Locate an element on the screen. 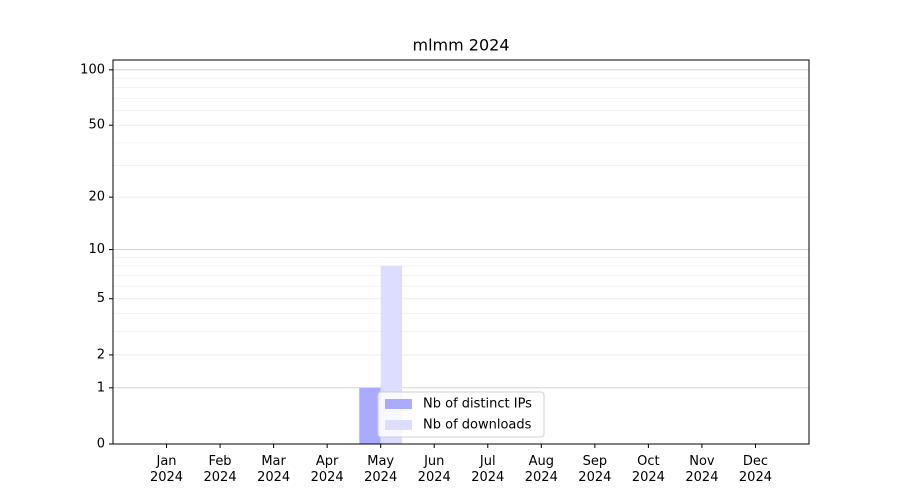  x-tick-label: Sep 2024 is located at coordinates (594, 469).